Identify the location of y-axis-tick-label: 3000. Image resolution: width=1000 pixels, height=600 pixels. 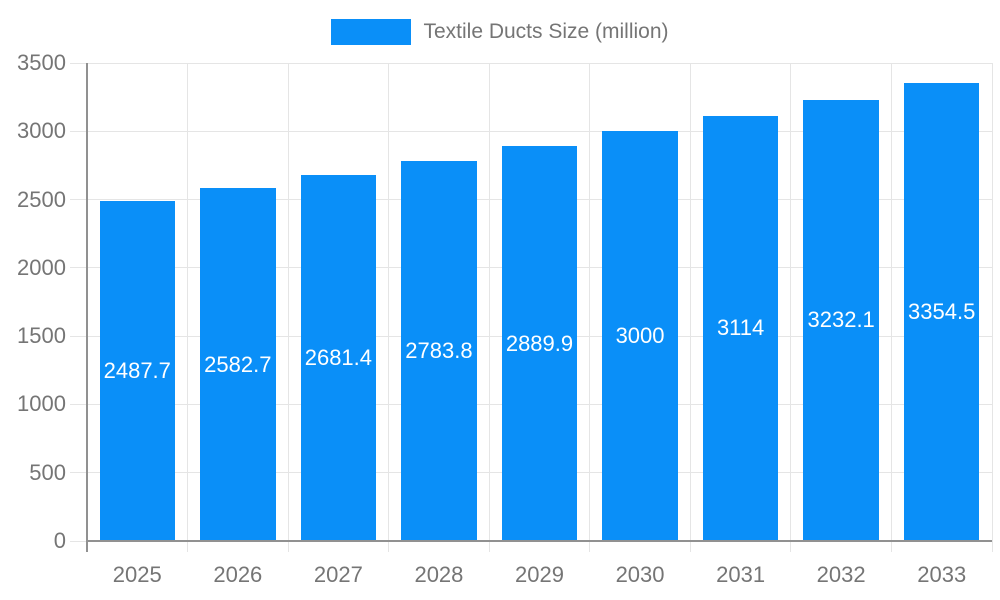
(41, 131).